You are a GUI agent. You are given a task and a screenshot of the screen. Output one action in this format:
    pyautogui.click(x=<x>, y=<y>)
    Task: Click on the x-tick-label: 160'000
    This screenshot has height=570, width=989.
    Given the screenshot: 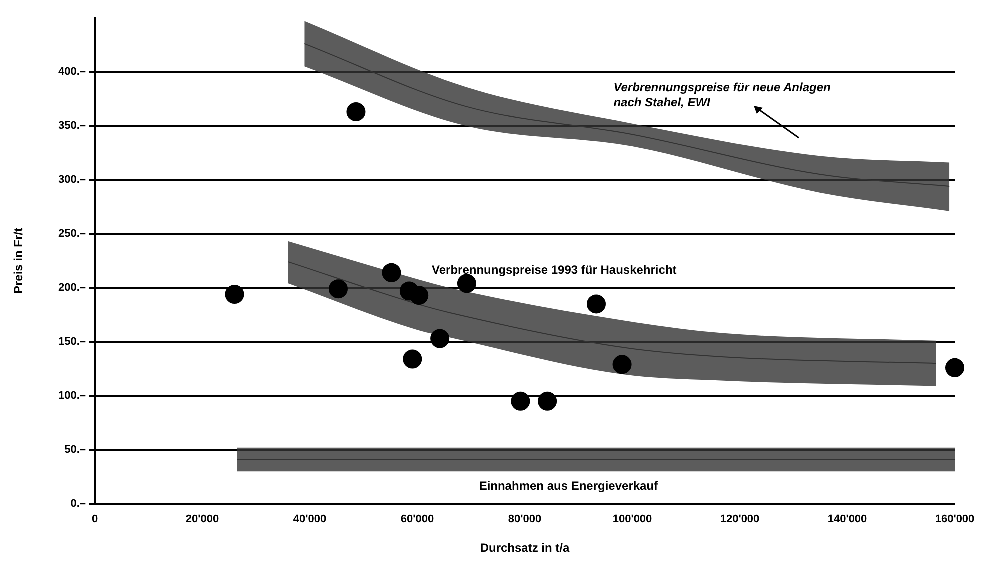 What is the action you would take?
    pyautogui.click(x=955, y=520)
    